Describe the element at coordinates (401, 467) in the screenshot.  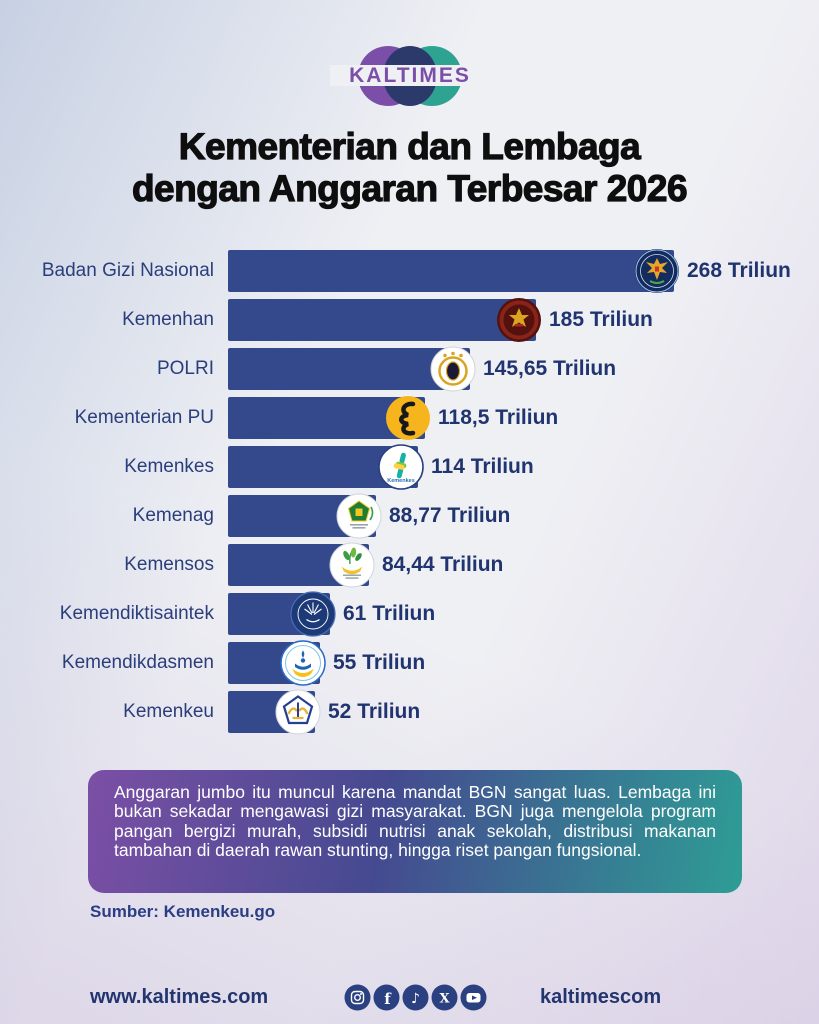
I see `kemenkes-logo: Kemenkes` at that location.